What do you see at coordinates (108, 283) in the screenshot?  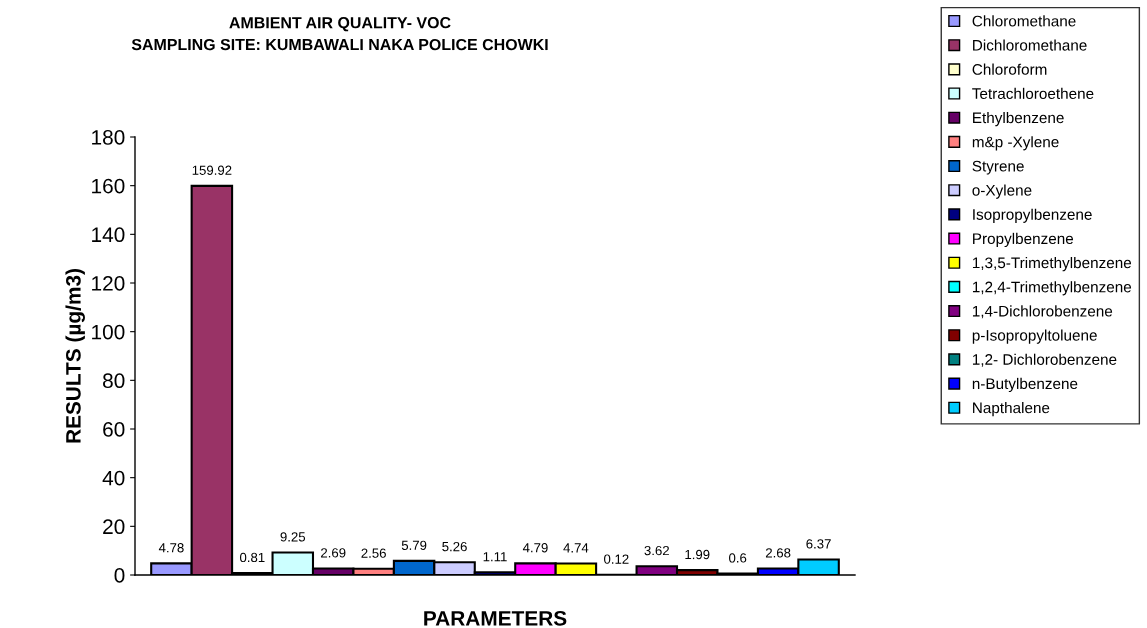 I see `y-tick-label: 120` at bounding box center [108, 283].